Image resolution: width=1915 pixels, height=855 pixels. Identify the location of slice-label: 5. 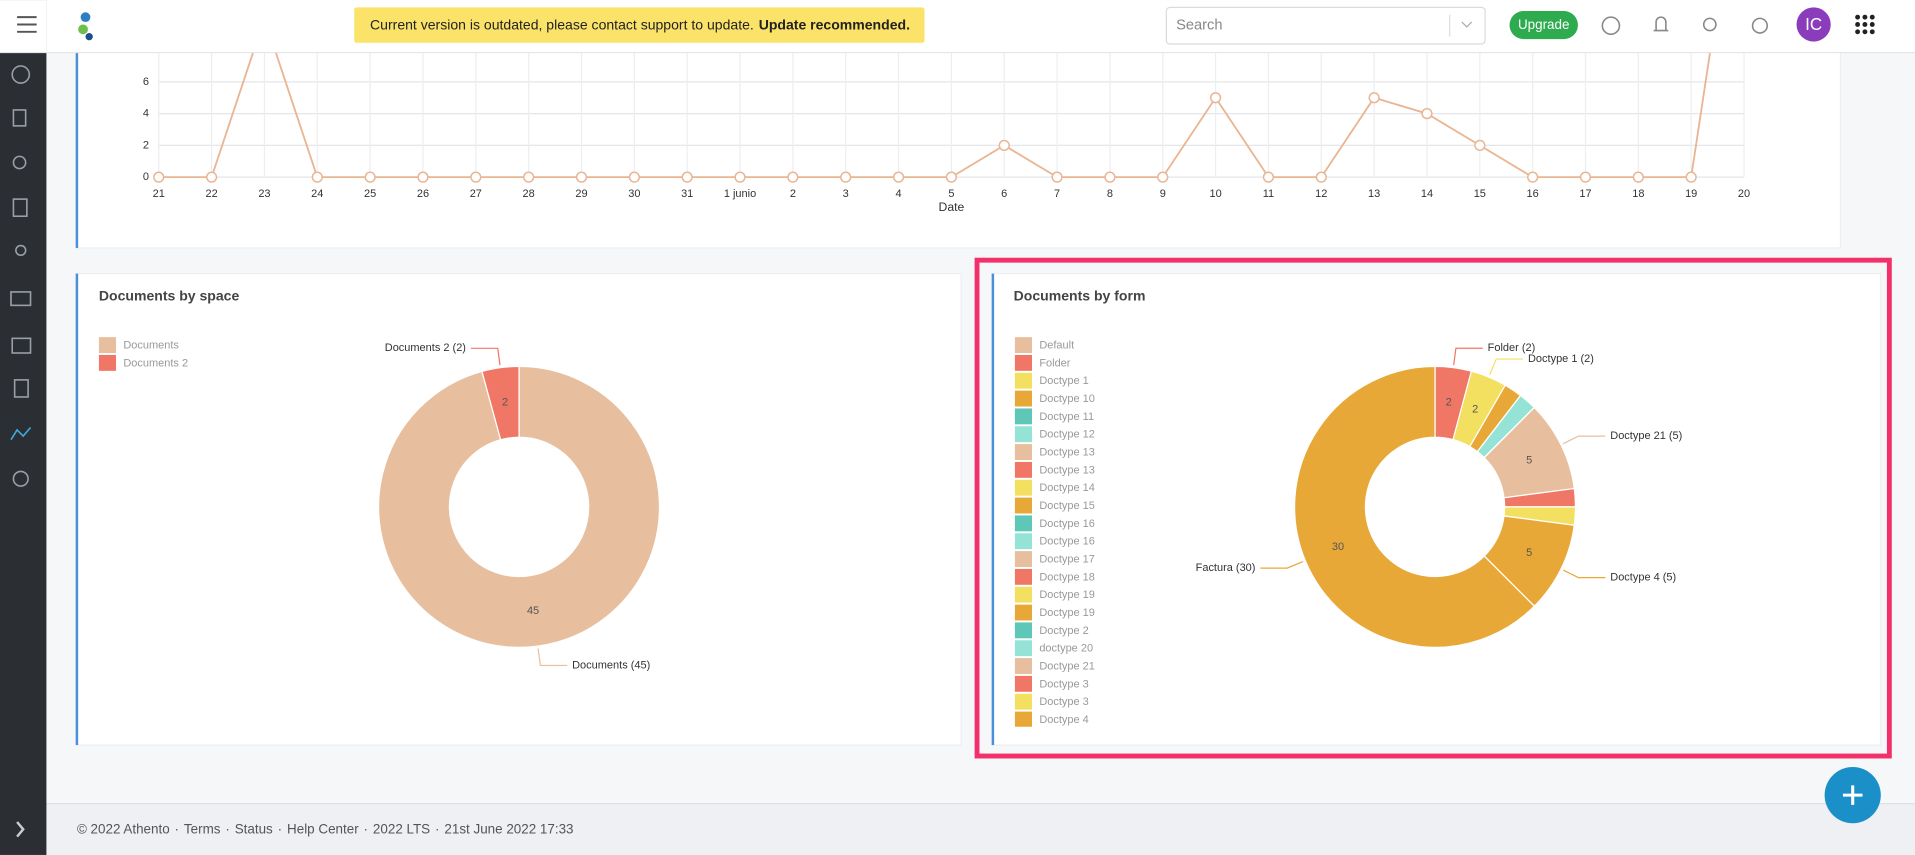
(1529, 553).